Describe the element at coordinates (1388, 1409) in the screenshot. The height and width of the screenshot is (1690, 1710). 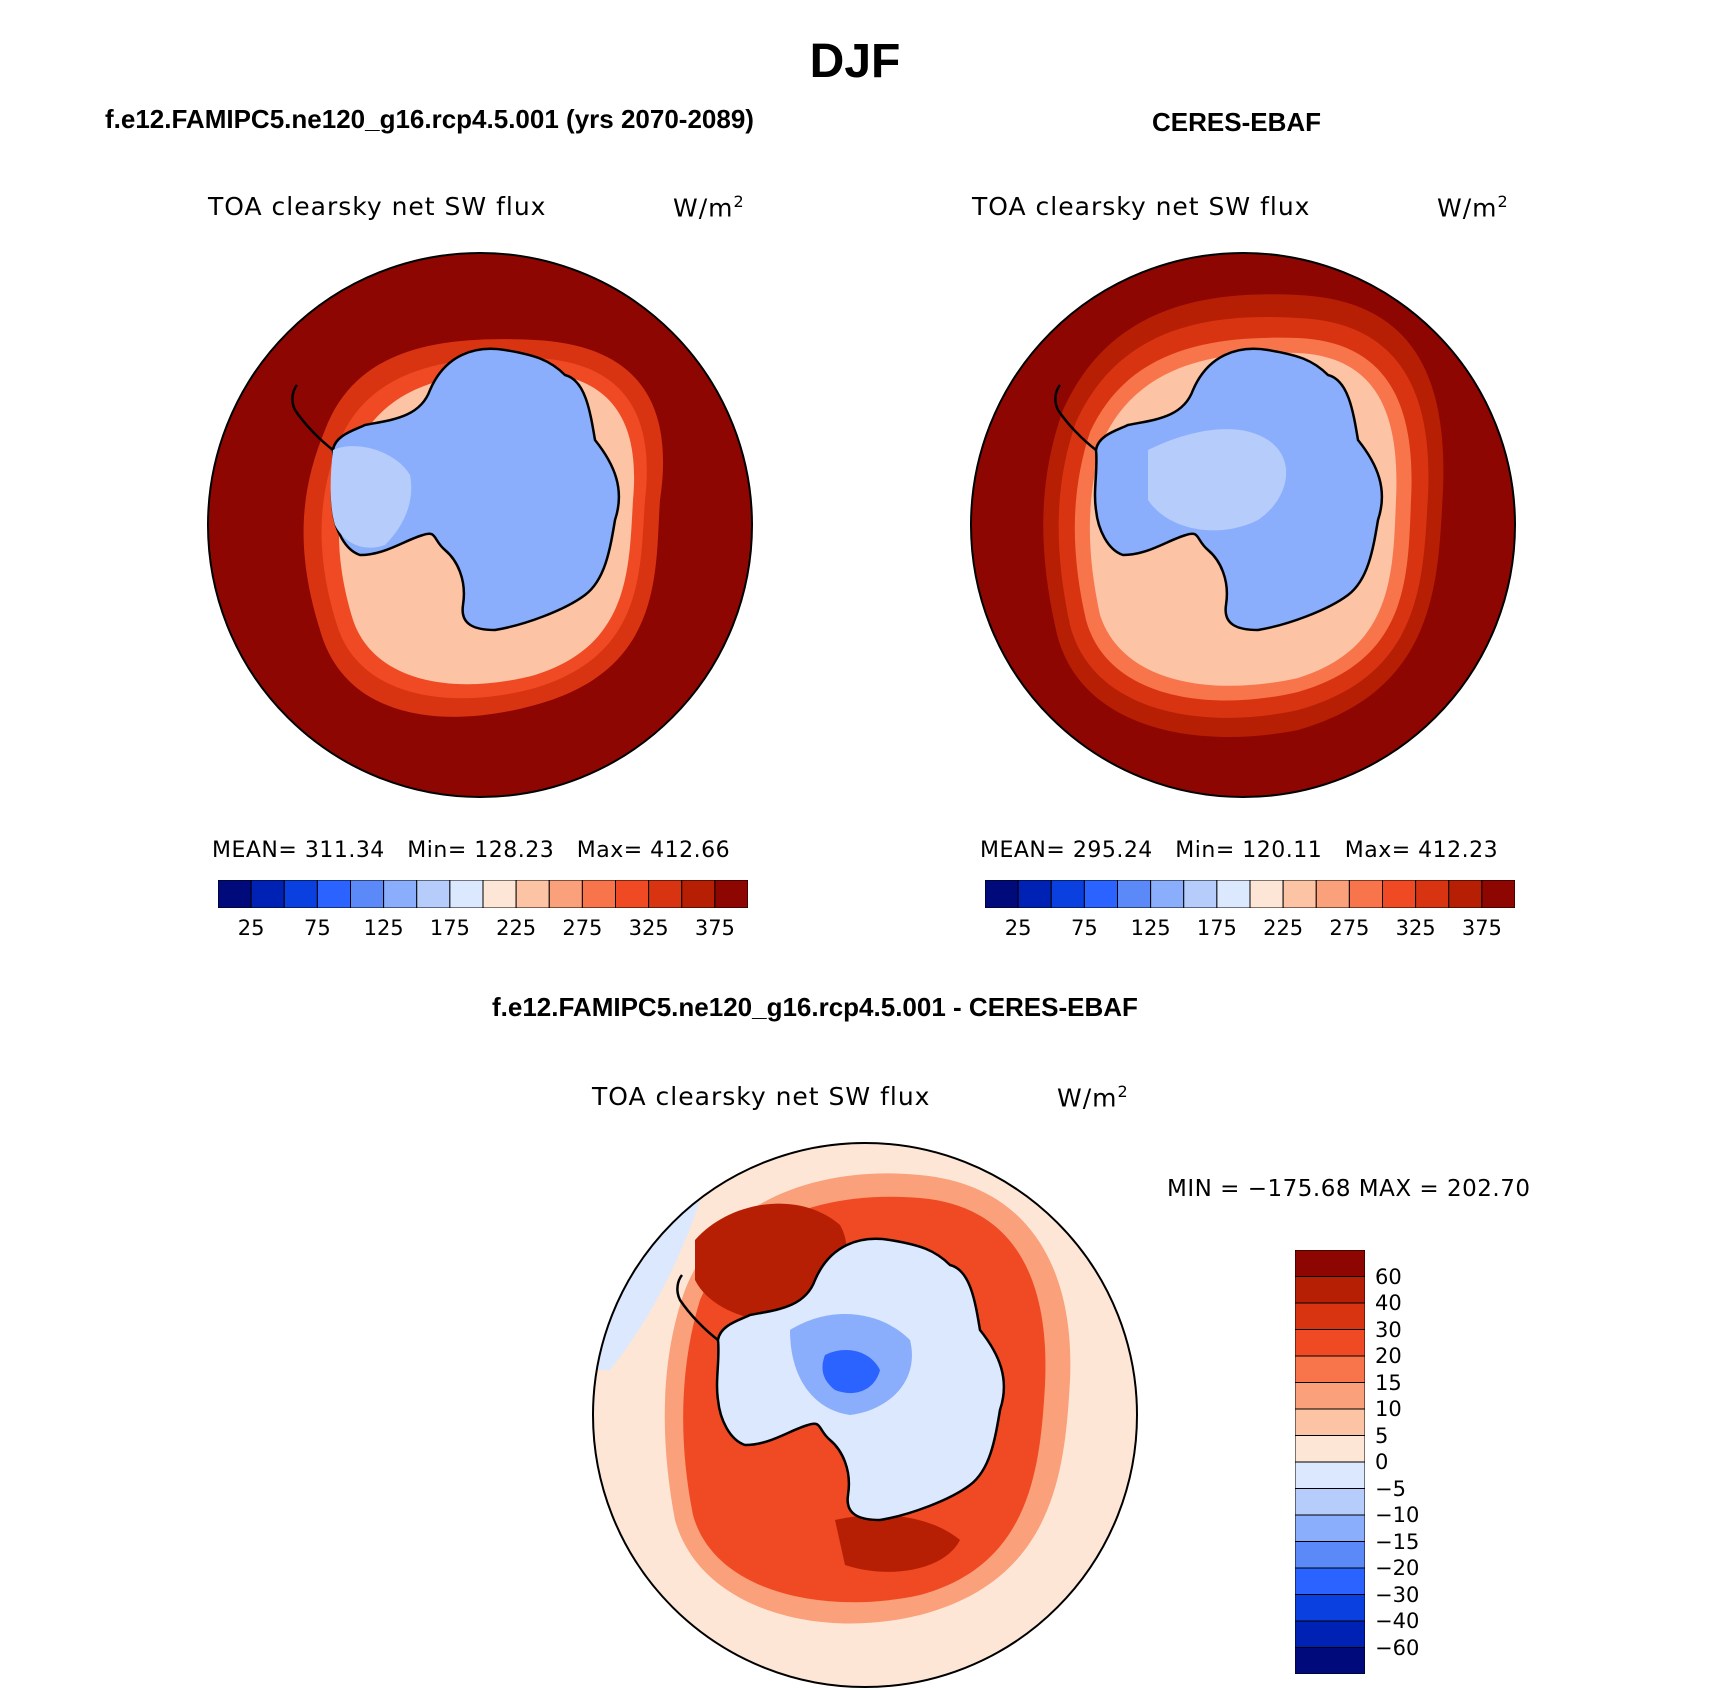
I see `colorbar-tick-label: 10` at that location.